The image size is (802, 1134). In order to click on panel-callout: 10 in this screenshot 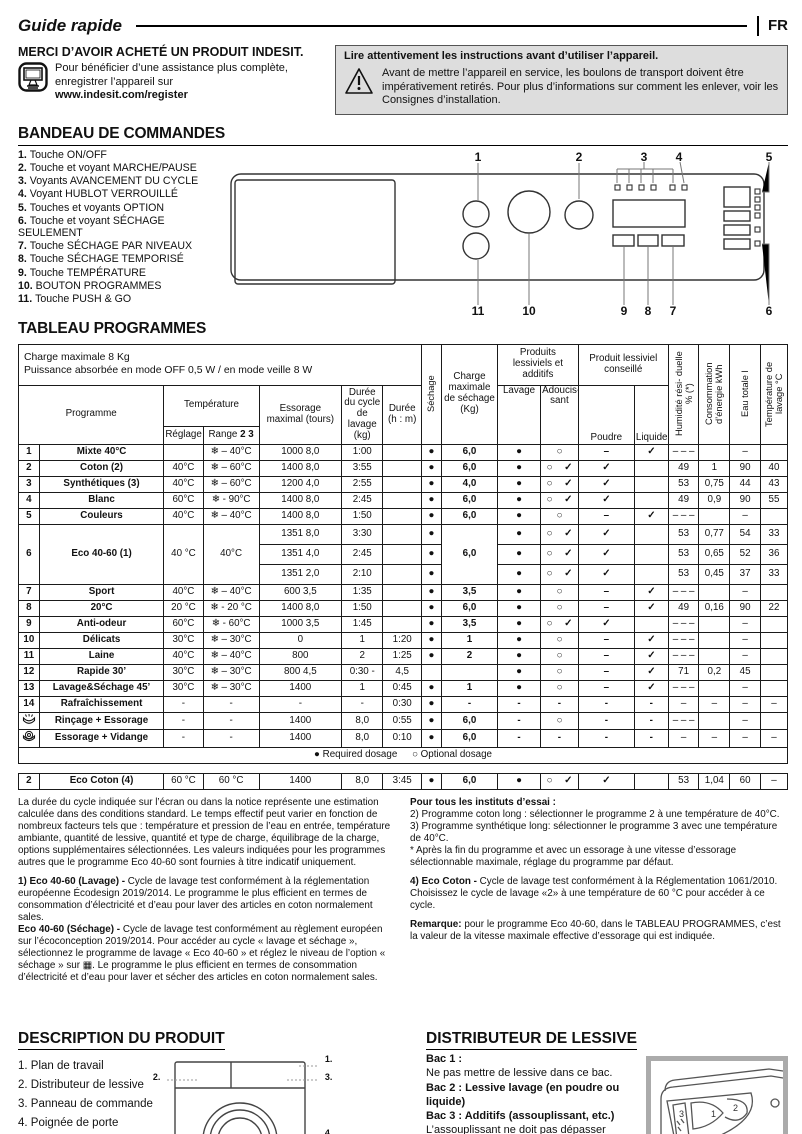, I will do `click(529, 310)`.